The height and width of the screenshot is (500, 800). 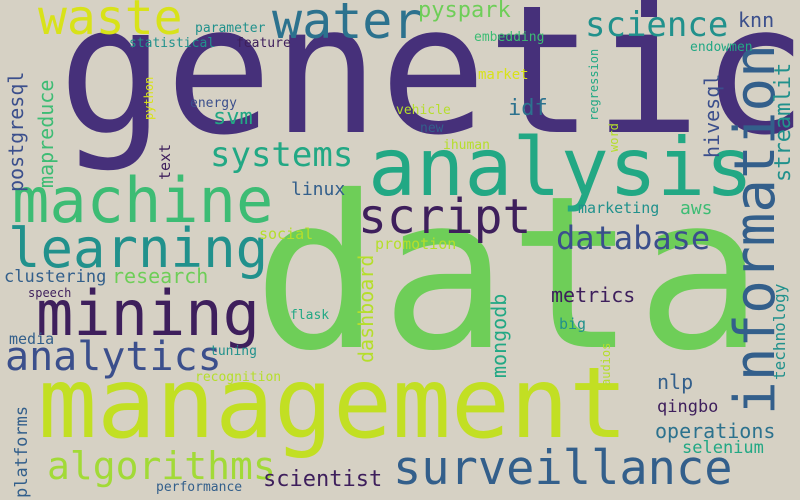 I want to click on word-qingbo: qingbo, so click(x=688, y=407).